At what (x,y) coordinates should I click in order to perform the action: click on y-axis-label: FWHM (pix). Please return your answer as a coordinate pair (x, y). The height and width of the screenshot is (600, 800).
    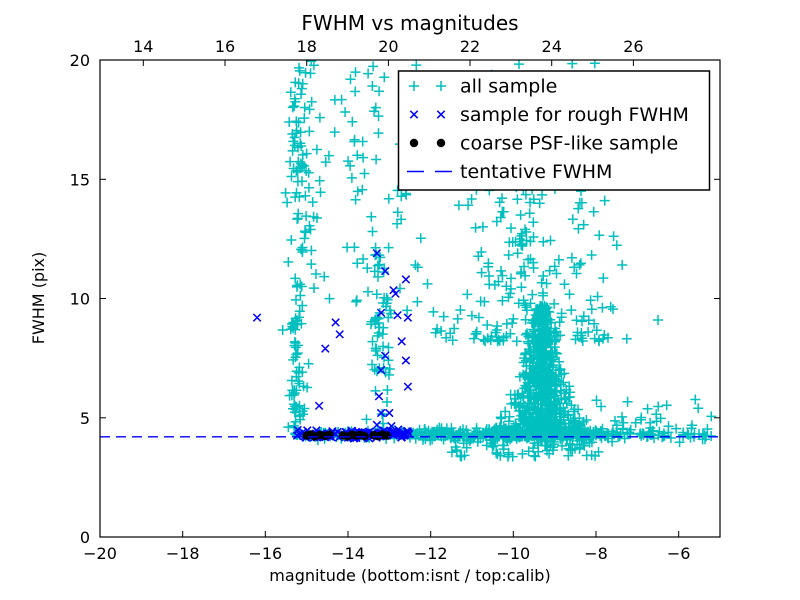
    Looking at the image, I should click on (38, 298).